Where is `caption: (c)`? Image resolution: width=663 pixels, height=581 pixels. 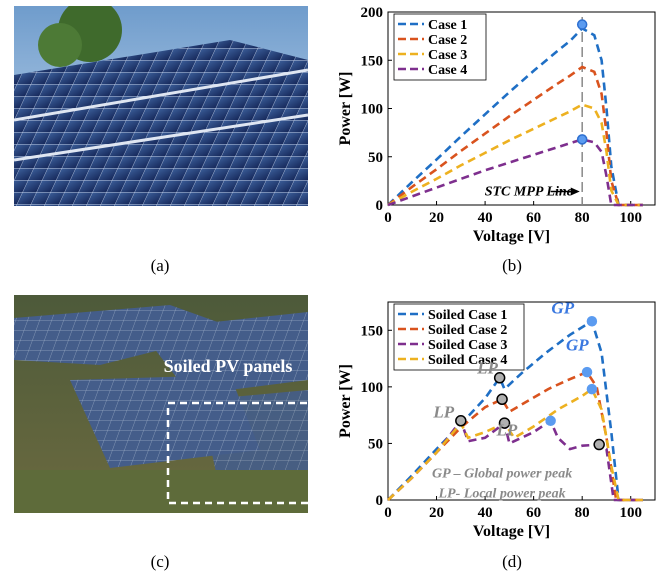 caption: (c) is located at coordinates (160, 561).